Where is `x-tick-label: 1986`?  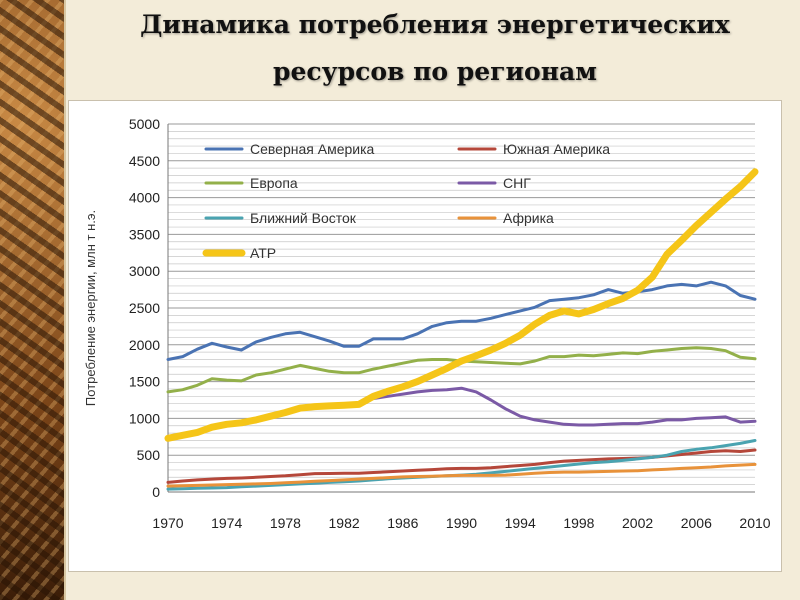 x-tick-label: 1986 is located at coordinates (402, 523).